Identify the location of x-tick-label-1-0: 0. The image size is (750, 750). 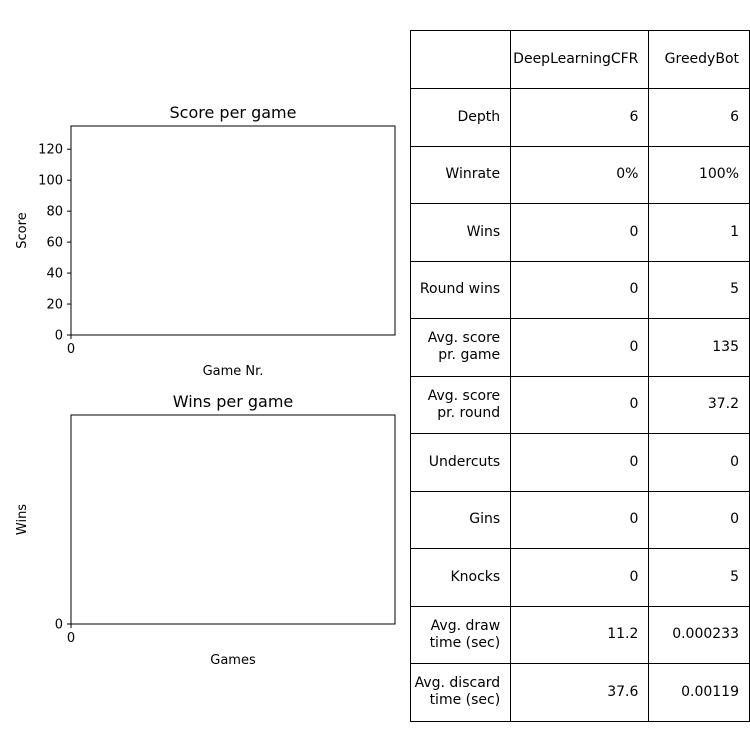
(71, 638).